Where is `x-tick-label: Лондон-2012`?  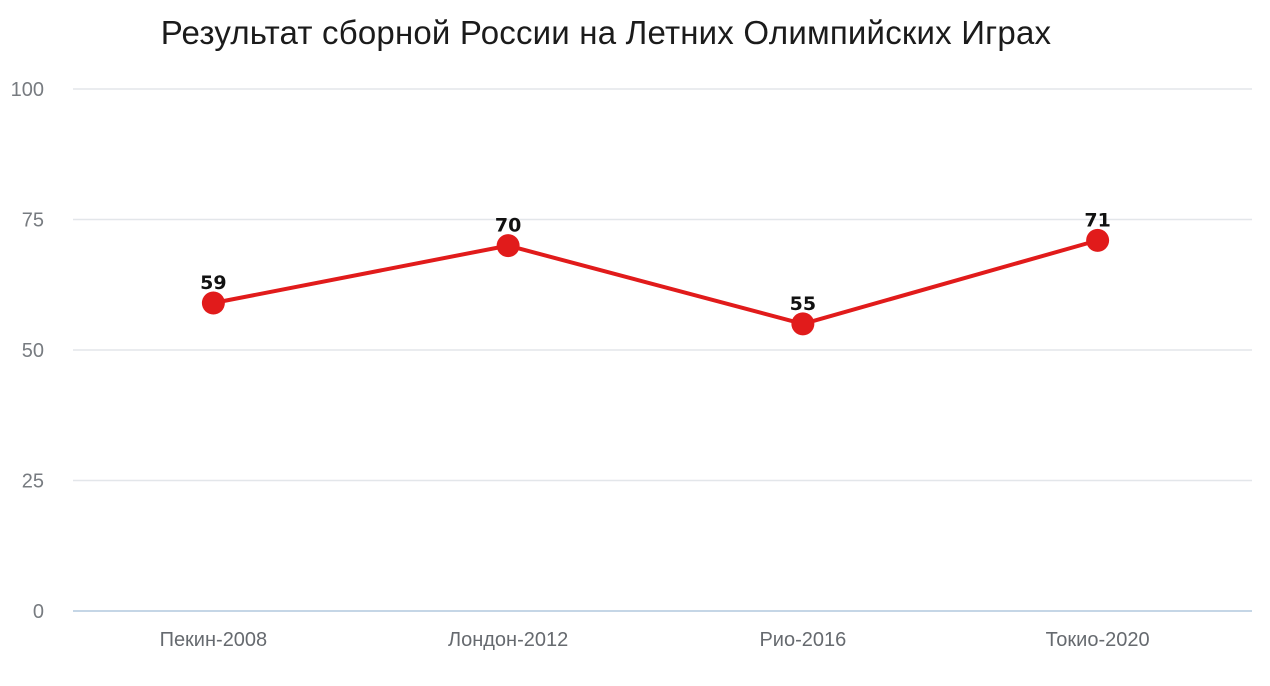 x-tick-label: Лондон-2012 is located at coordinates (508, 640).